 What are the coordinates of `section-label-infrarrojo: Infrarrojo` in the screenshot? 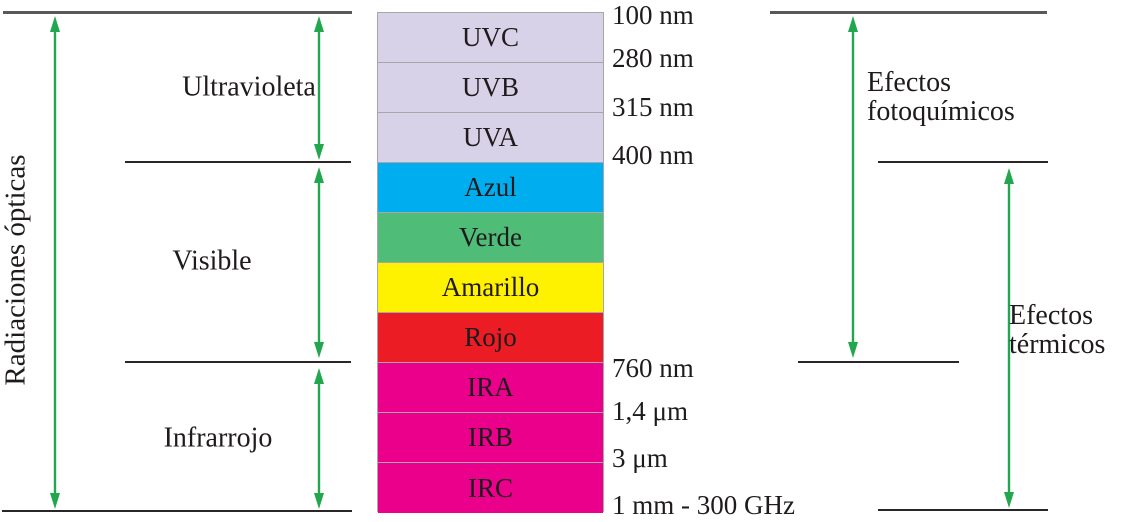 It's located at (218, 438).